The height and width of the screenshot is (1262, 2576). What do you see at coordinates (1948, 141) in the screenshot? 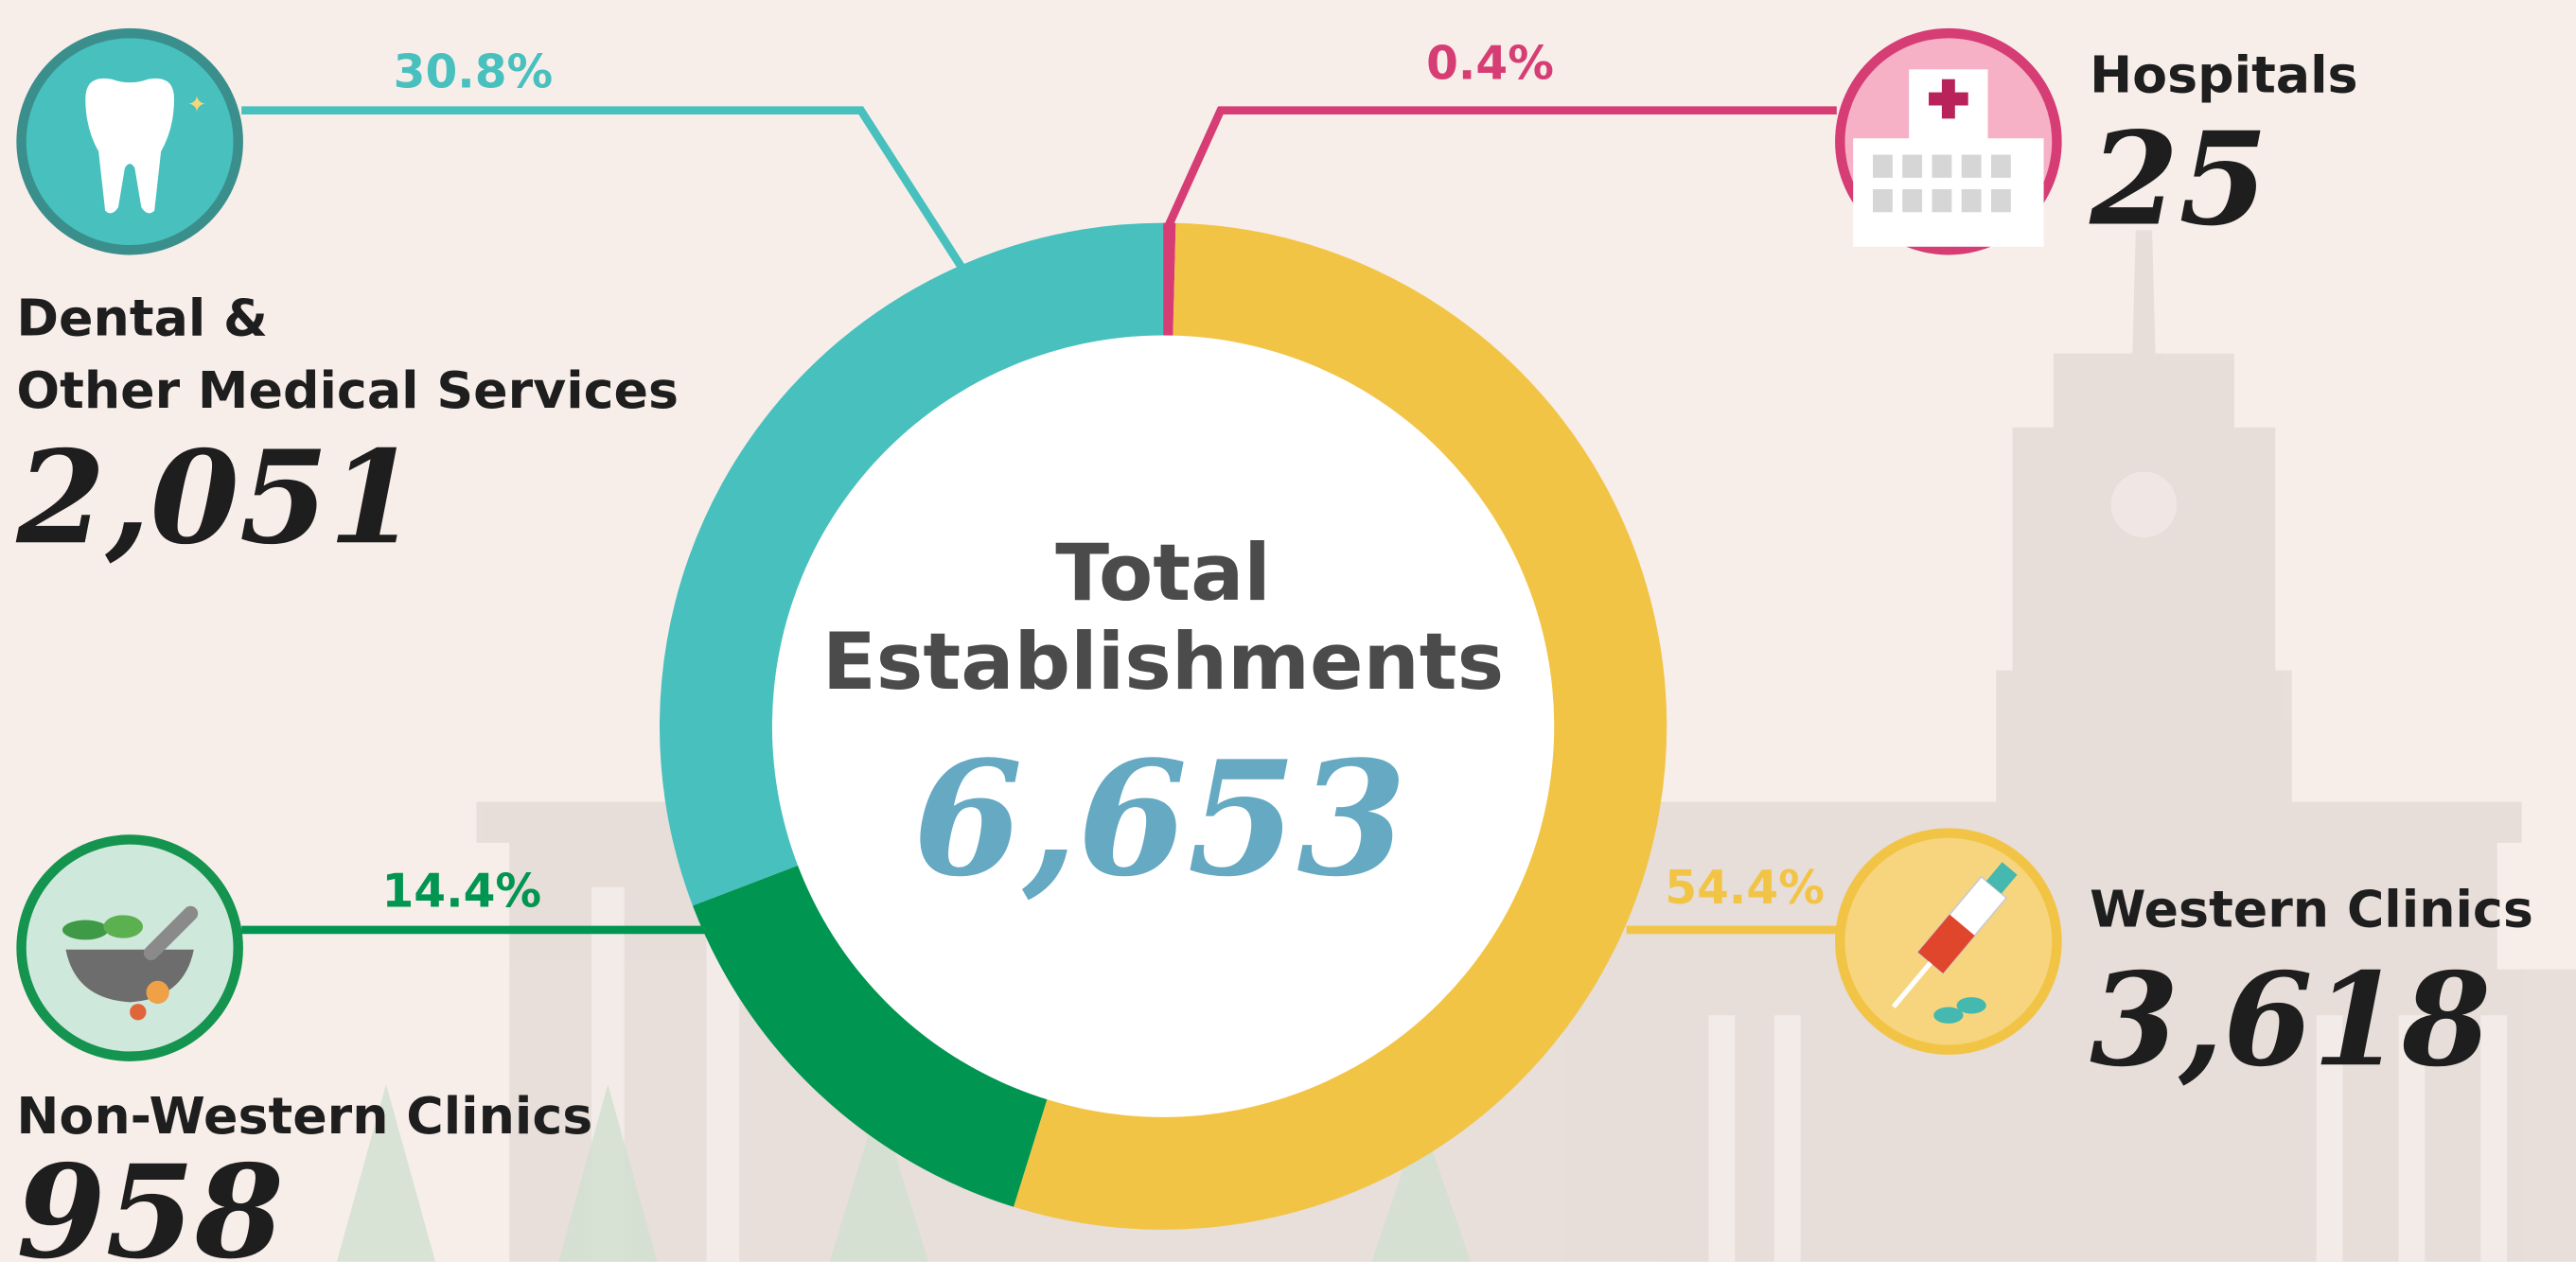
I see `hospital-icon` at bounding box center [1948, 141].